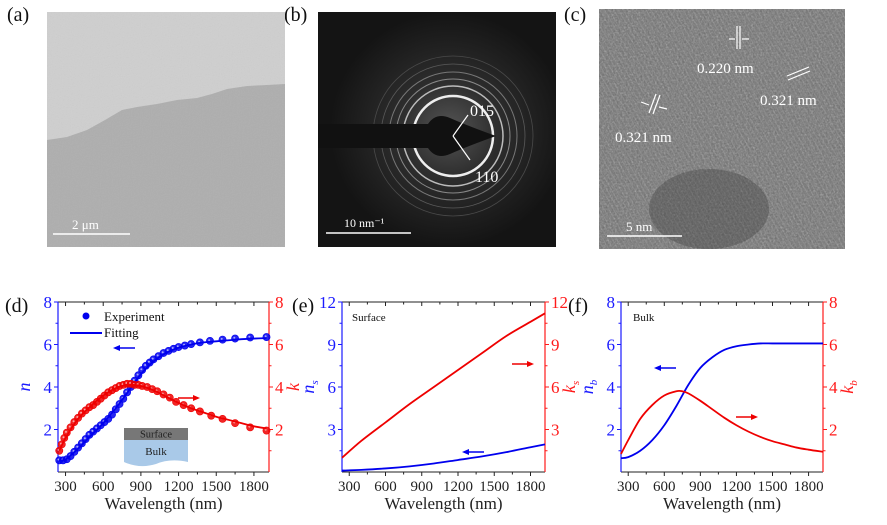 The image size is (887, 525). I want to click on y-axis-title-right: k, so click(293, 386).